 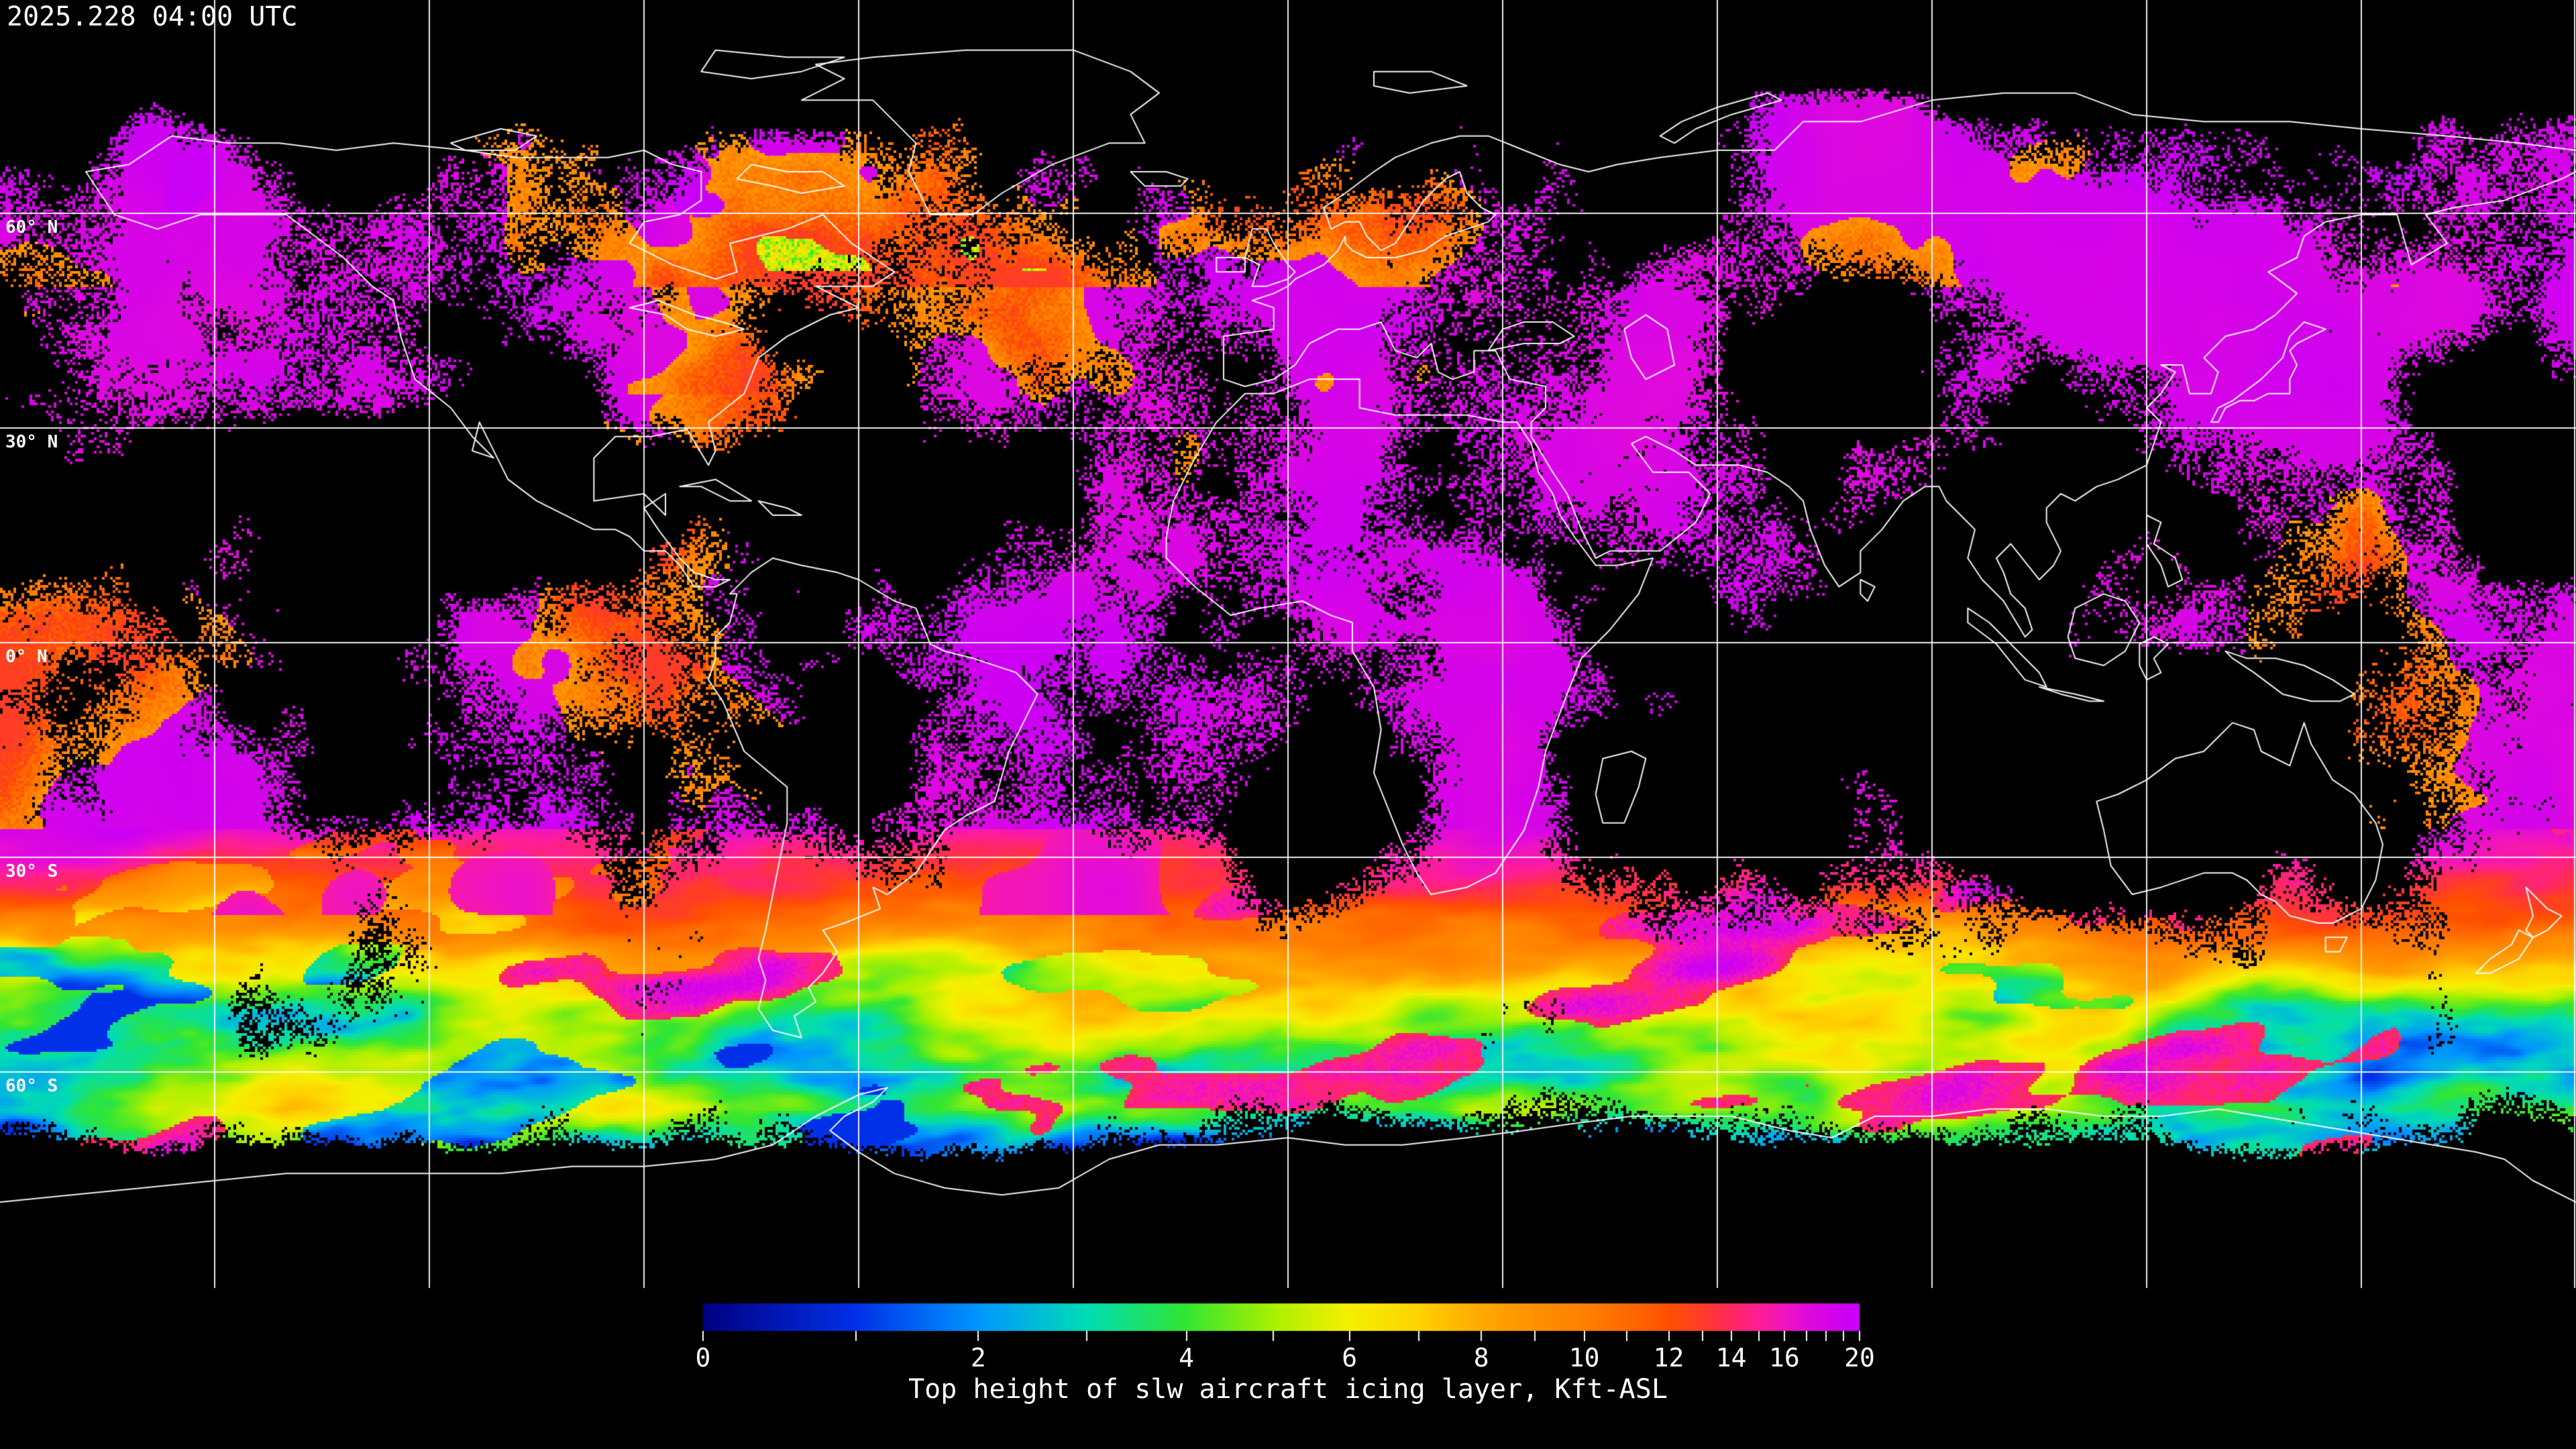 I want to click on latitude-label: 0° N, so click(x=26, y=657).